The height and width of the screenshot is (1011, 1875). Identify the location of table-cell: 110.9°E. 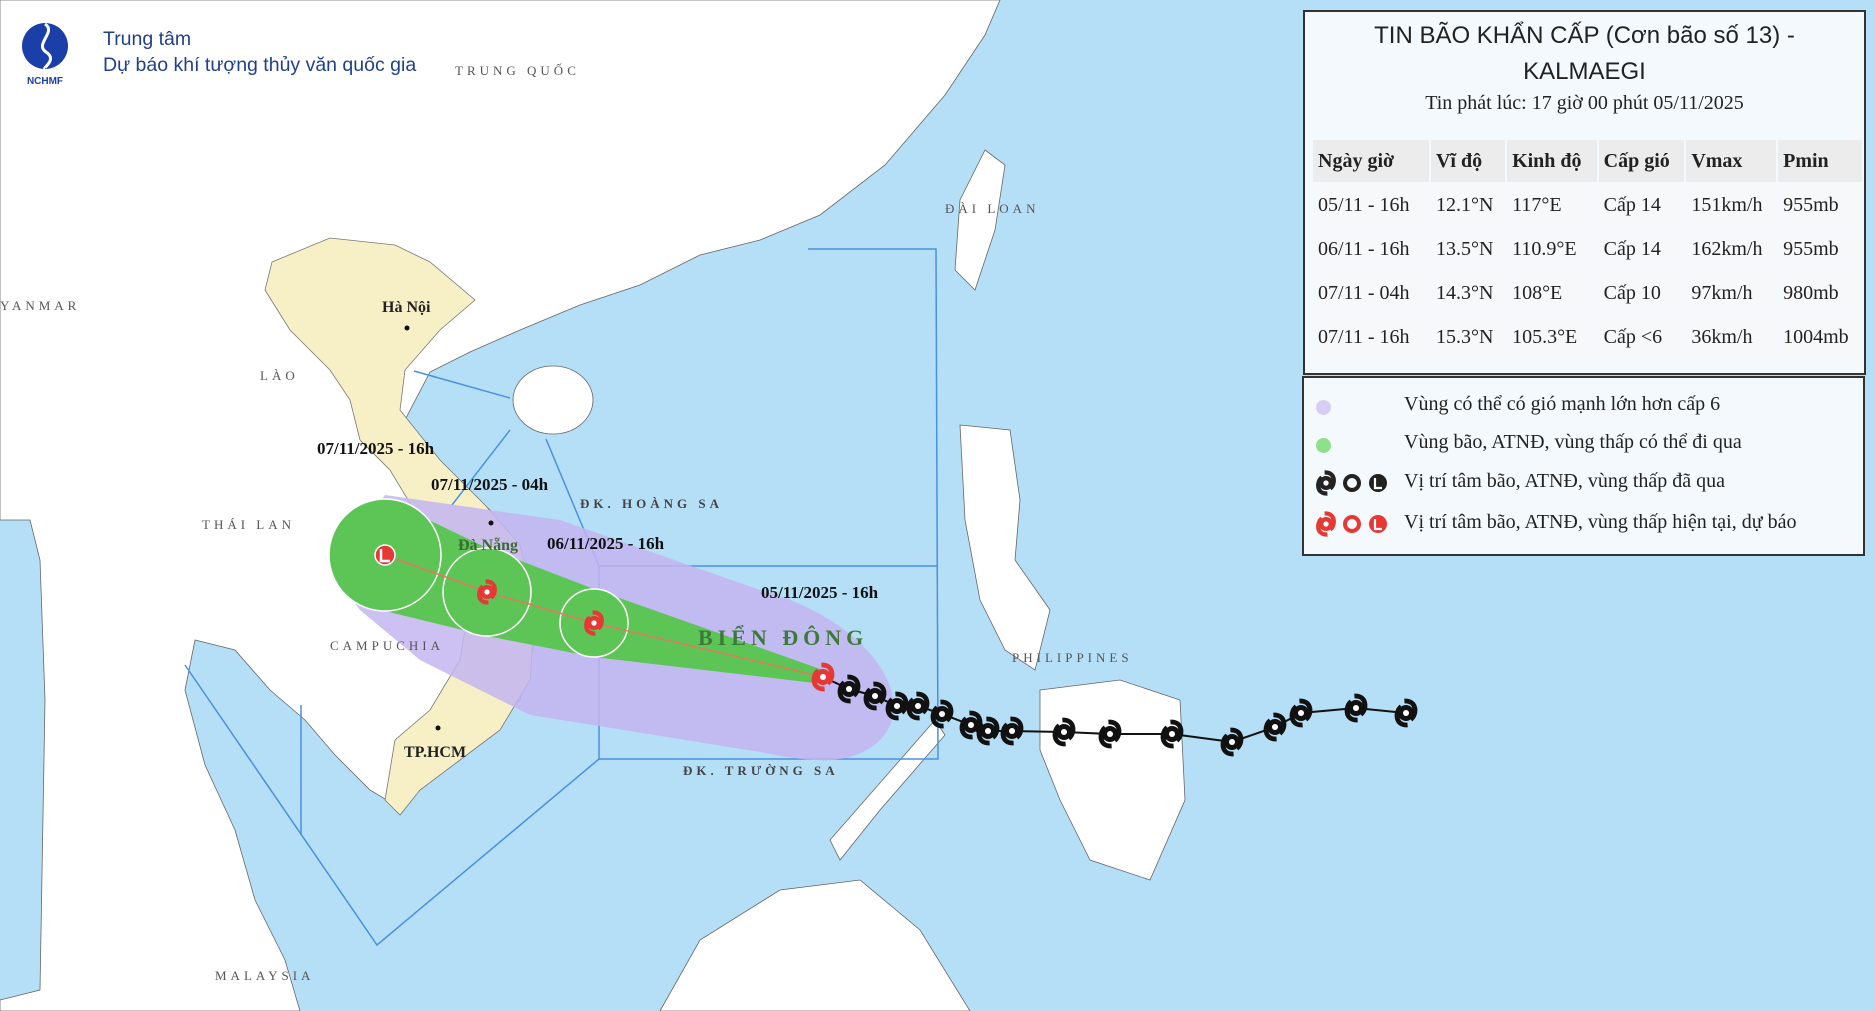
(1552, 249).